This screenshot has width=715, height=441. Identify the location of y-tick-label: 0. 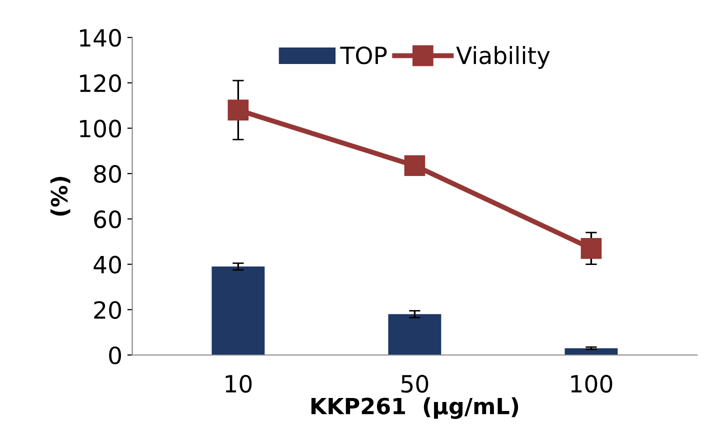
(115, 355).